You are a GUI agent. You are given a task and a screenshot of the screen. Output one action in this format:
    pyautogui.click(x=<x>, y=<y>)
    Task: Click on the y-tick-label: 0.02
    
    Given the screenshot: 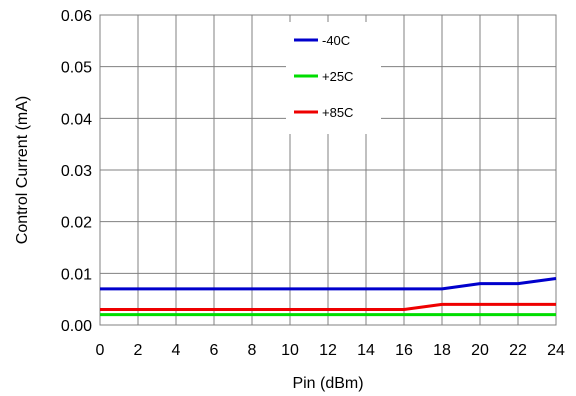 What is the action you would take?
    pyautogui.click(x=76, y=223)
    